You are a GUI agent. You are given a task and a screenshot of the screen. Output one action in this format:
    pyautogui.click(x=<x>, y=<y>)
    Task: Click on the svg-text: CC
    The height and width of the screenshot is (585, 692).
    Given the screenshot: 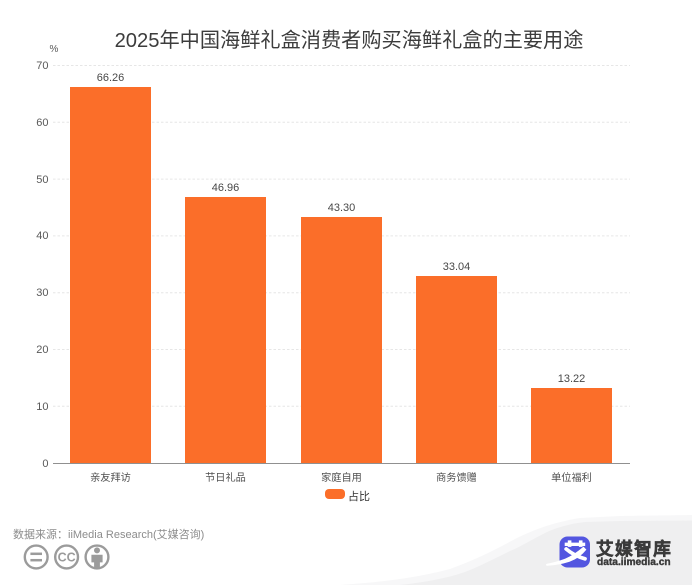 What is the action you would take?
    pyautogui.click(x=67, y=558)
    